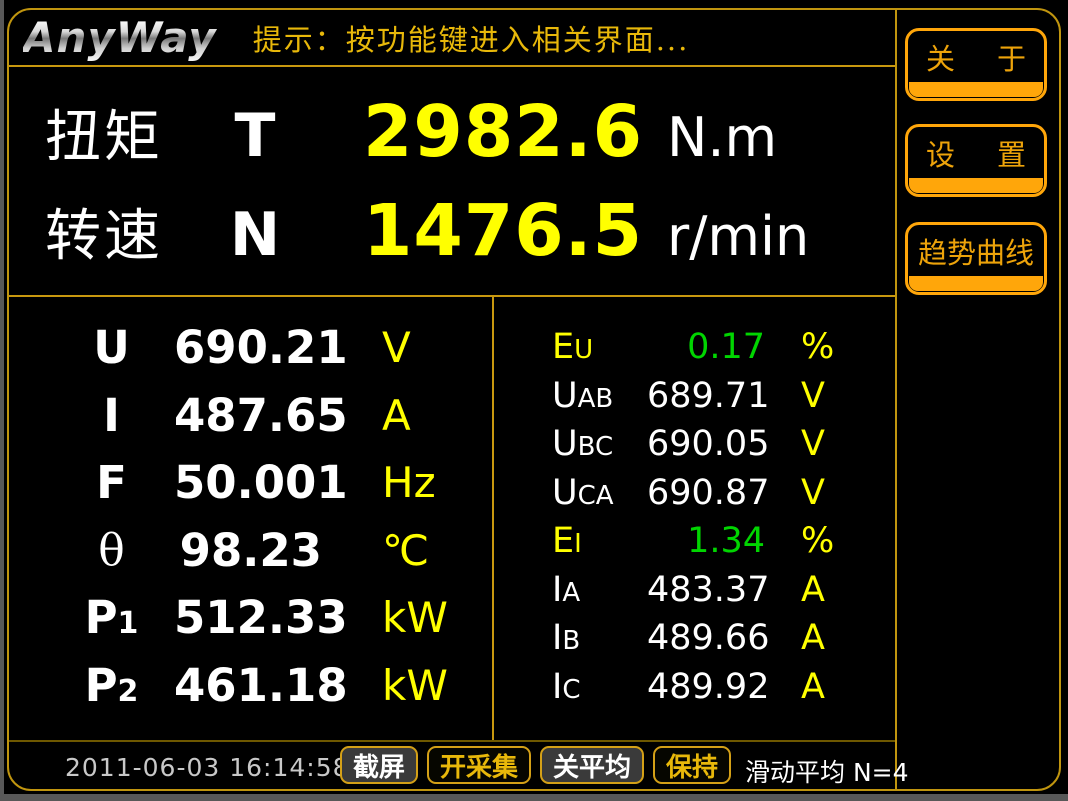 The height and width of the screenshot is (801, 1068). What do you see at coordinates (452, 296) in the screenshot?
I see `divider-main-display` at bounding box center [452, 296].